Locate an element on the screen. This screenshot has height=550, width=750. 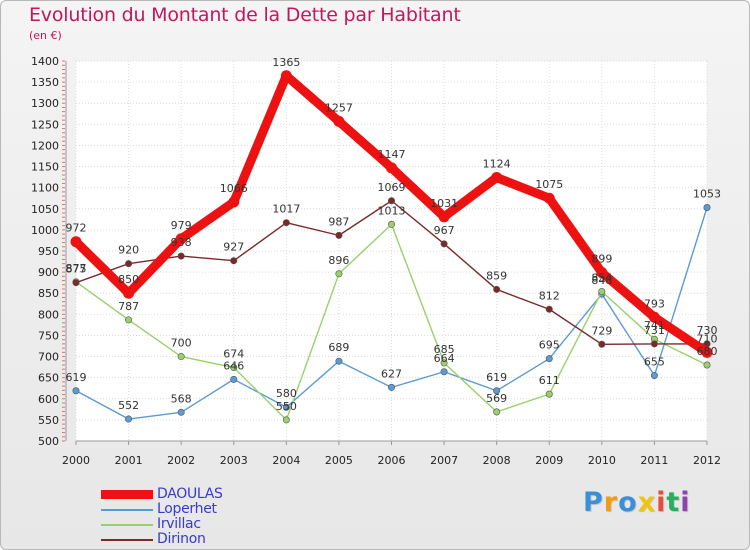
data-label-daoulas: 1365 is located at coordinates (286, 62).